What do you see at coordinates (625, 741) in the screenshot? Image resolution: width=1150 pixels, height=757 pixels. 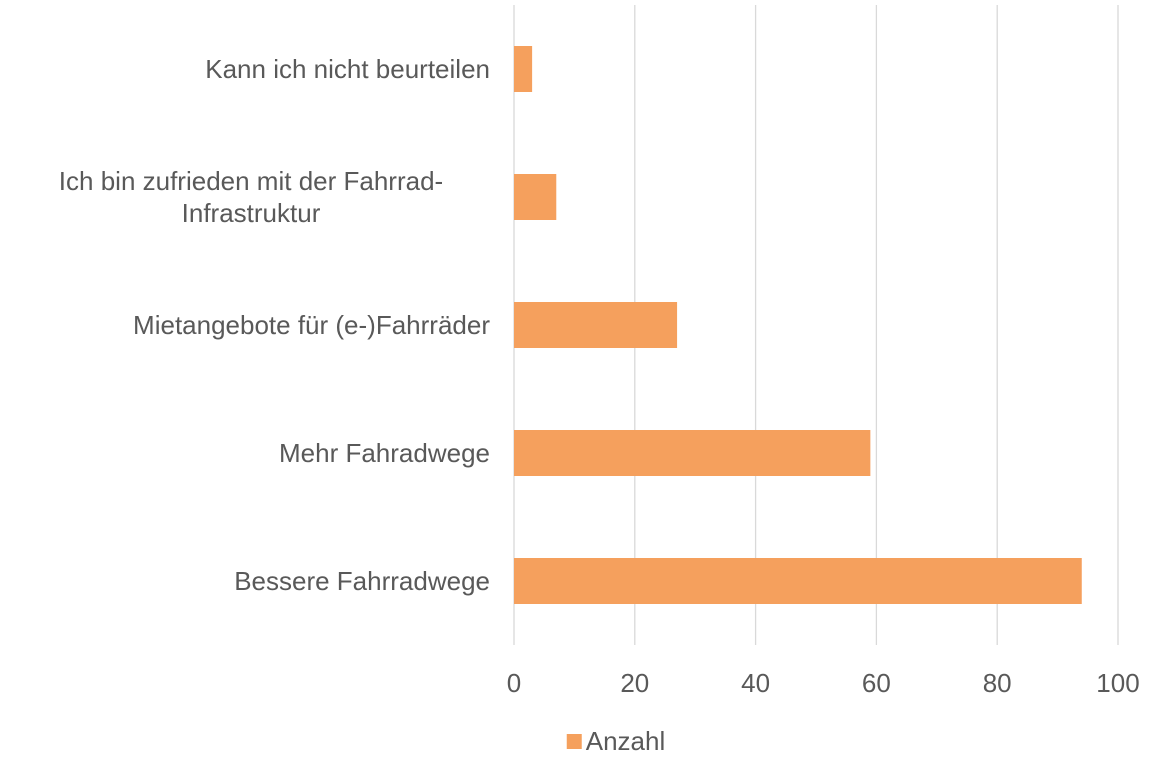 I see `legend-label: Anzahl` at bounding box center [625, 741].